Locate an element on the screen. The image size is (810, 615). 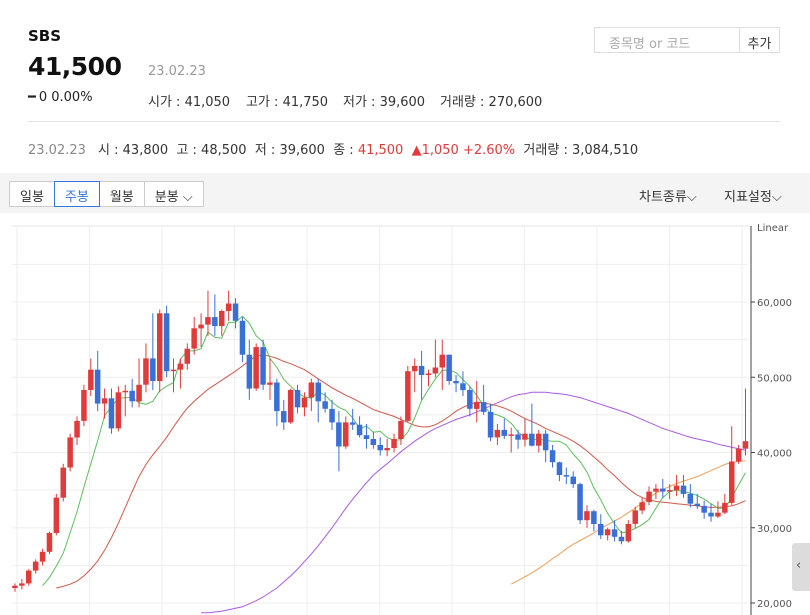
stat-volume: 거래량 : 270,600 is located at coordinates (491, 102).